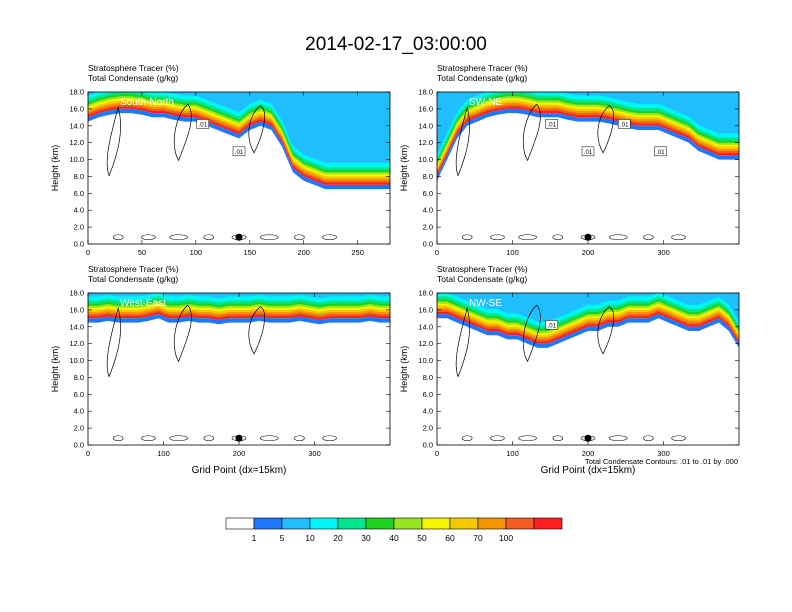 This screenshot has height=612, width=792. Describe the element at coordinates (310, 538) in the screenshot. I see `colorbar-label: 10` at that location.